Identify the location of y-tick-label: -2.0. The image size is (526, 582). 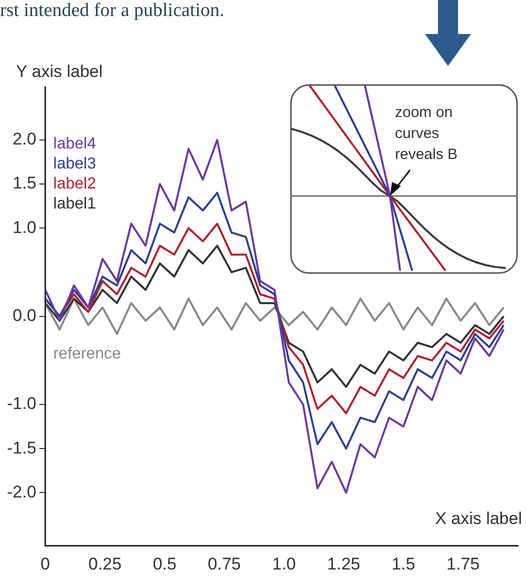
(21, 492).